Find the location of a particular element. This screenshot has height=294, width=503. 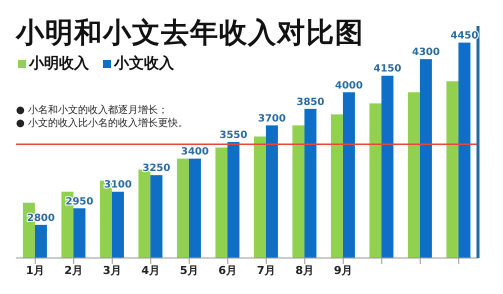

data-label: 3550 is located at coordinates (234, 135).